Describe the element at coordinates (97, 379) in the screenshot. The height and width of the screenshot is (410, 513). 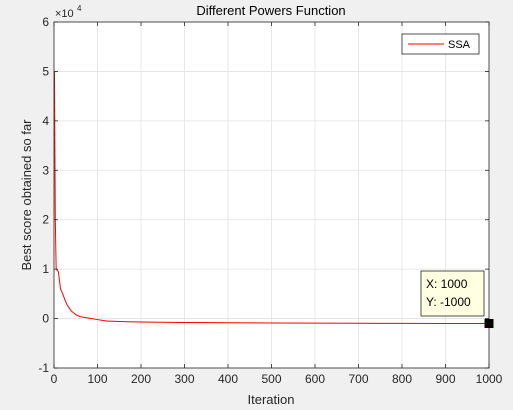
I see `x-tick-label: 100` at that location.